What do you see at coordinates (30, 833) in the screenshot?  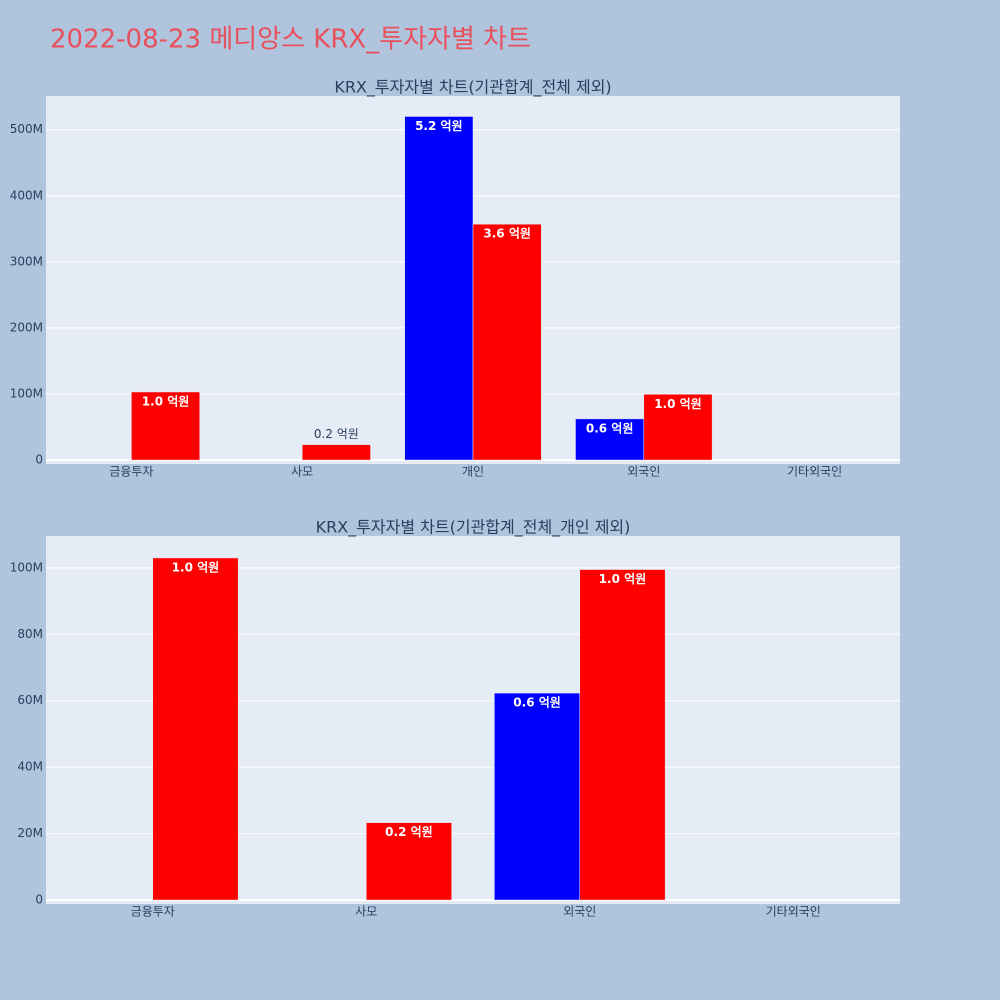 I see `y-tick-label: 20M` at bounding box center [30, 833].